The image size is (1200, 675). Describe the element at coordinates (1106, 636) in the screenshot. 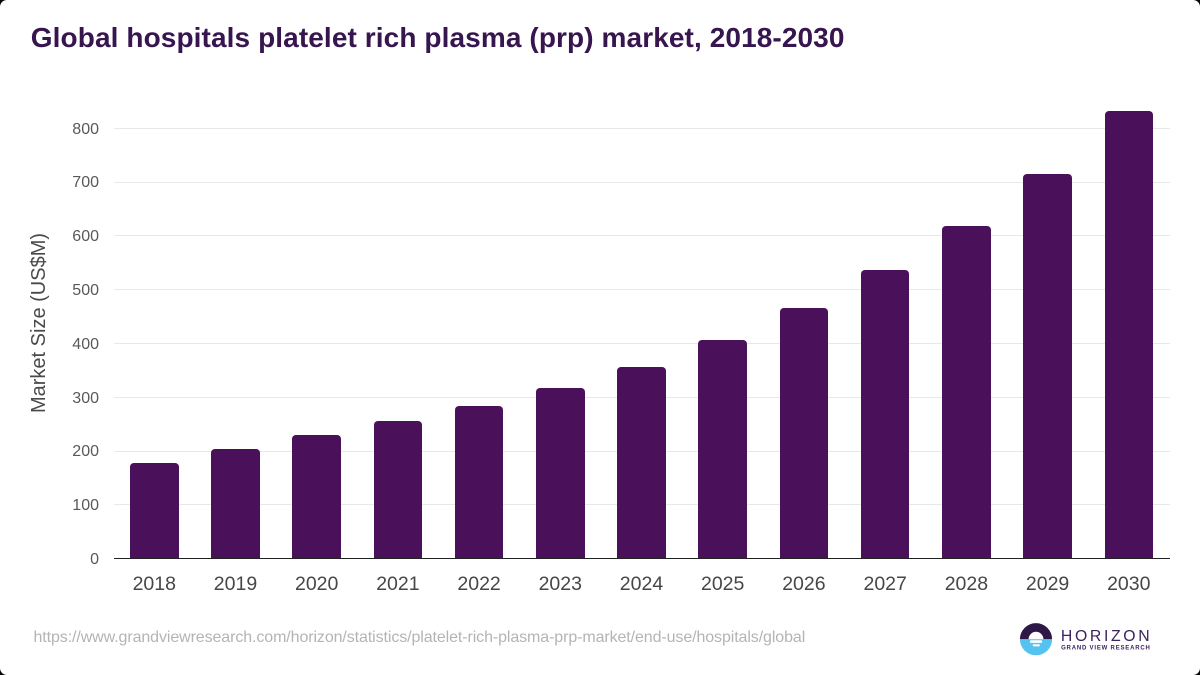

I see `svg-text: HORIZON` at that location.